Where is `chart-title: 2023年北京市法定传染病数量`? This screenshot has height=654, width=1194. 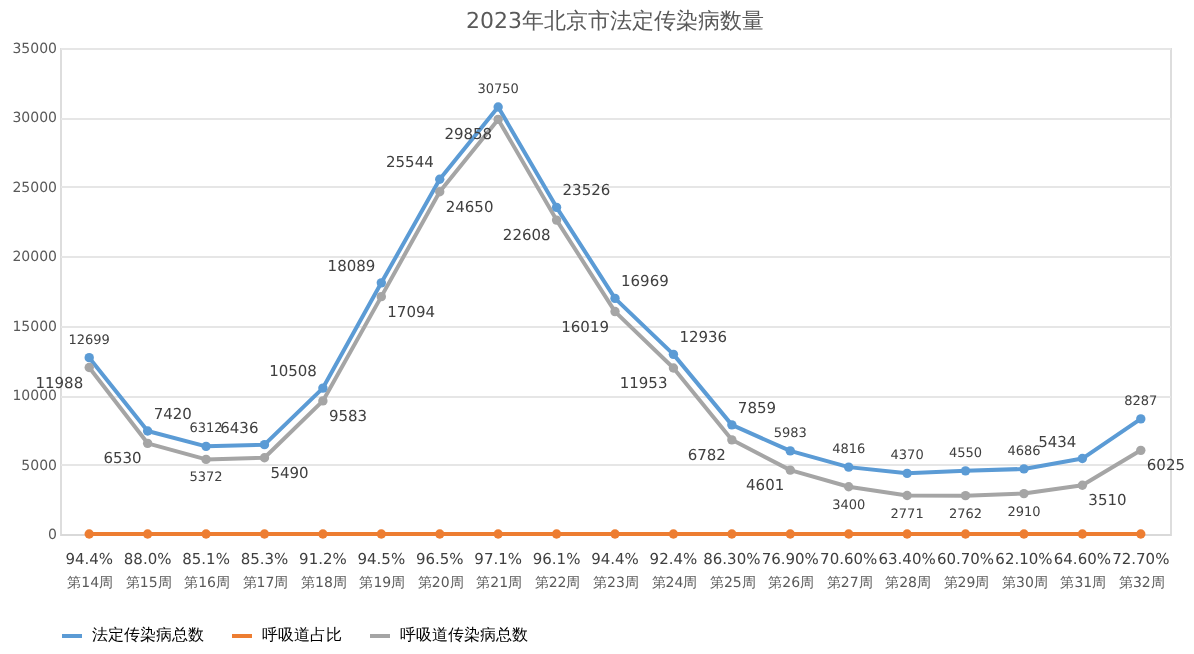
chart-title: 2023年北京市法定传染病数量 is located at coordinates (615, 21).